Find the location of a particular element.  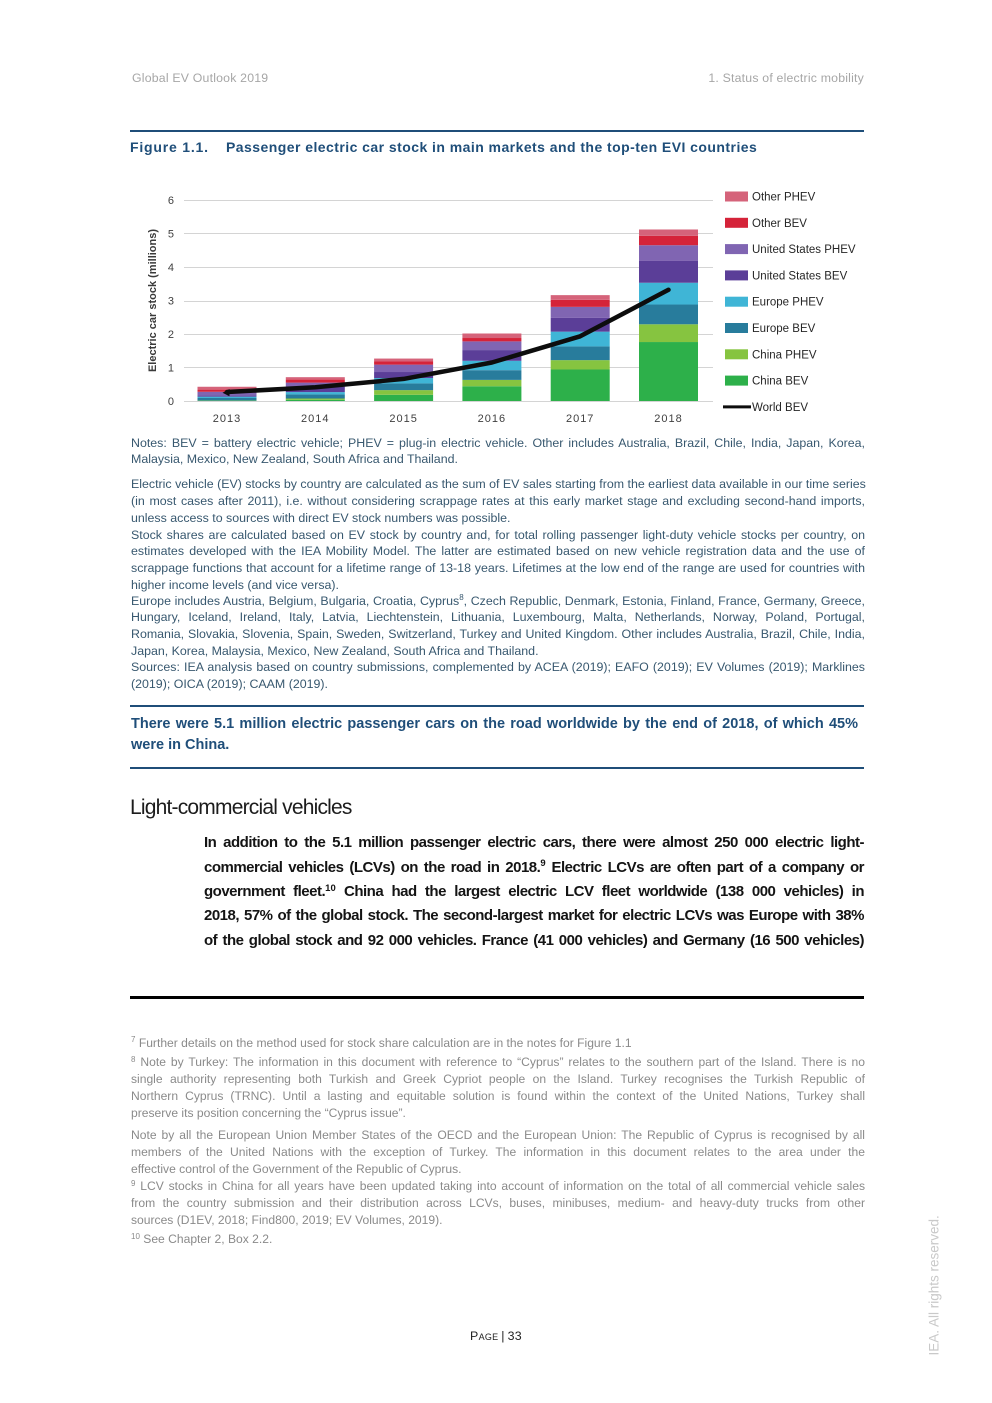

svg-text: Europe BEV is located at coordinates (784, 329).